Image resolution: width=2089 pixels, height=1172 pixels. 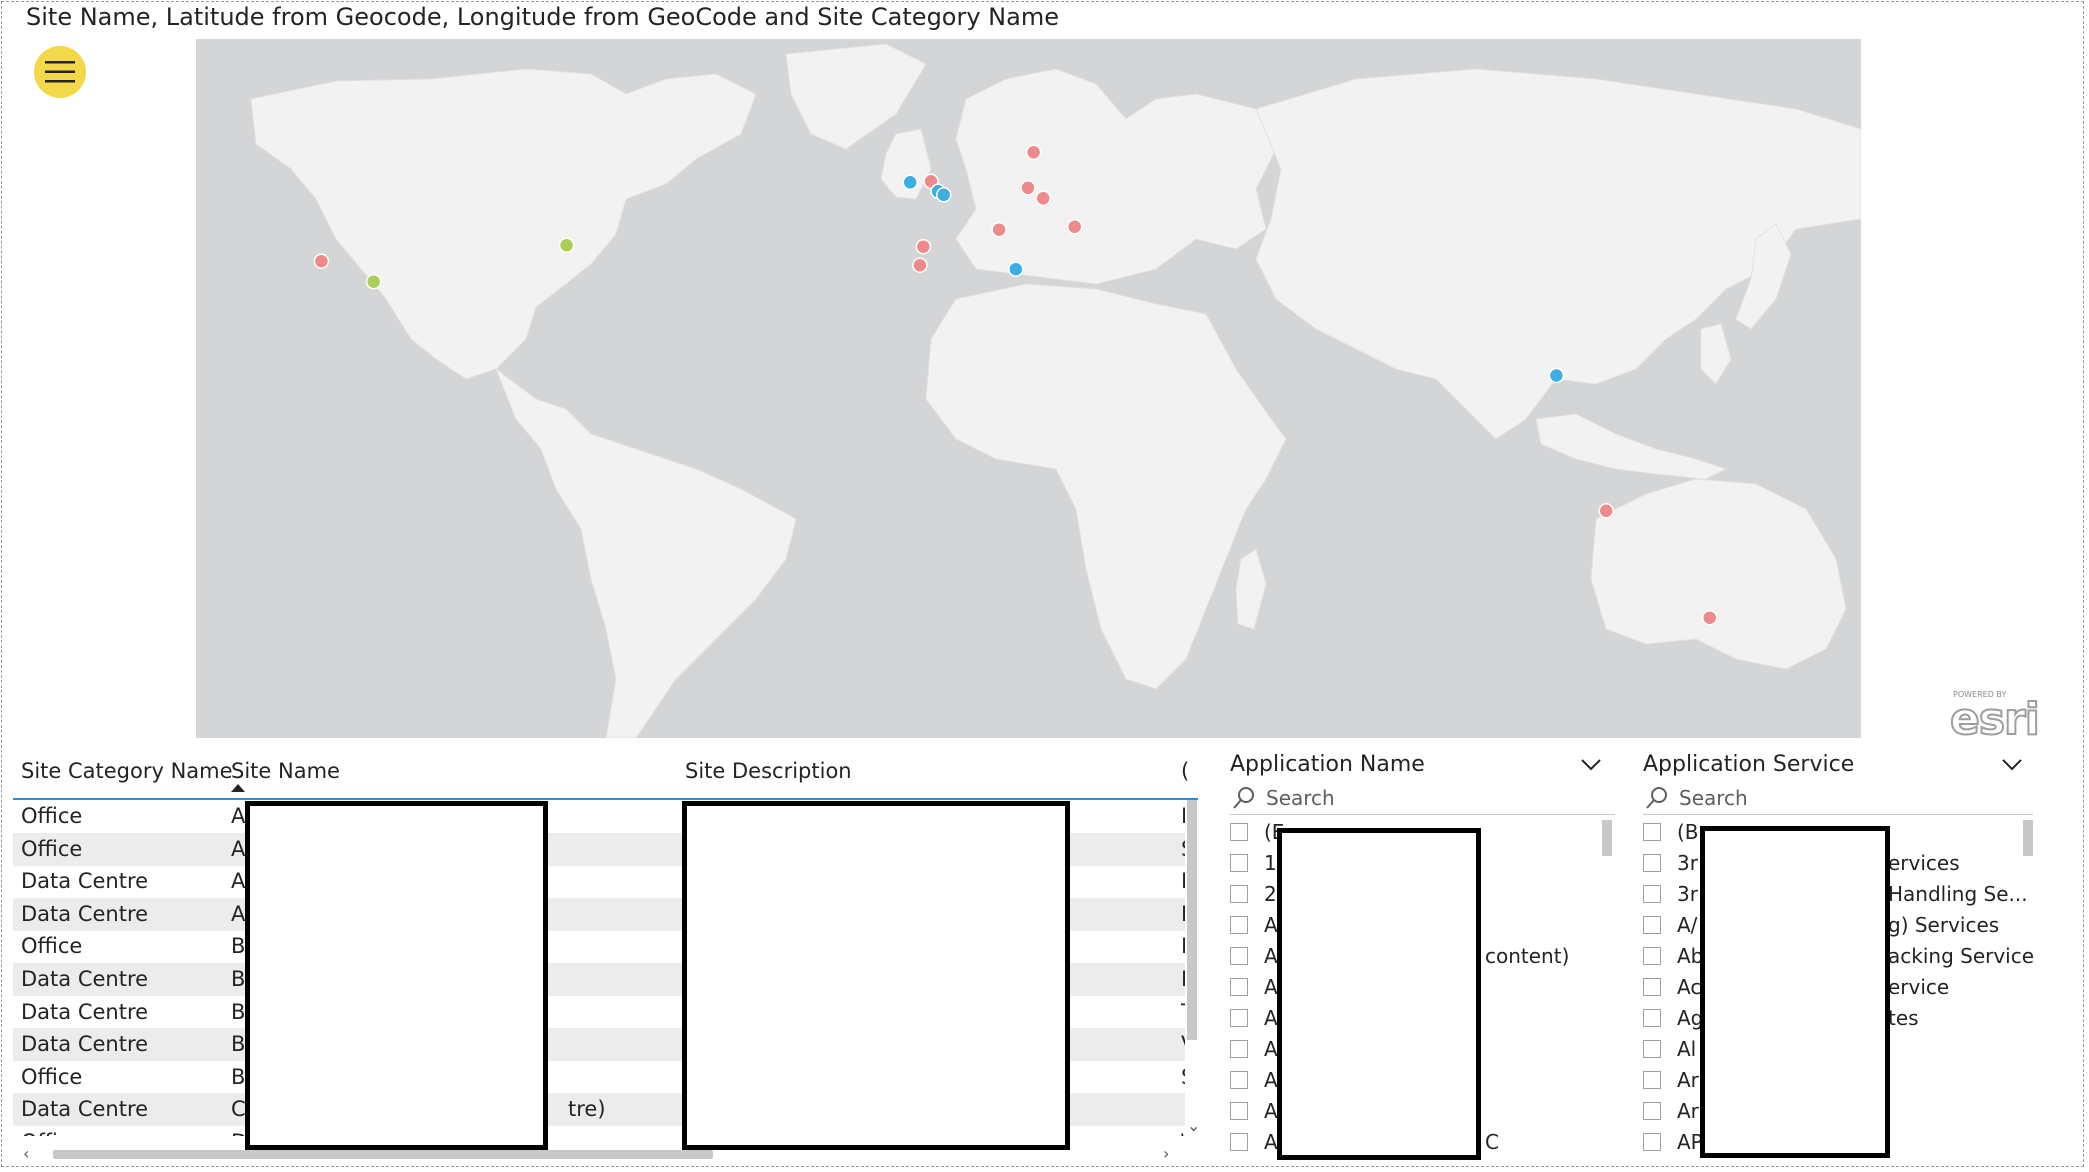 I want to click on cell-site-category: Data Centre, so click(x=85, y=1109).